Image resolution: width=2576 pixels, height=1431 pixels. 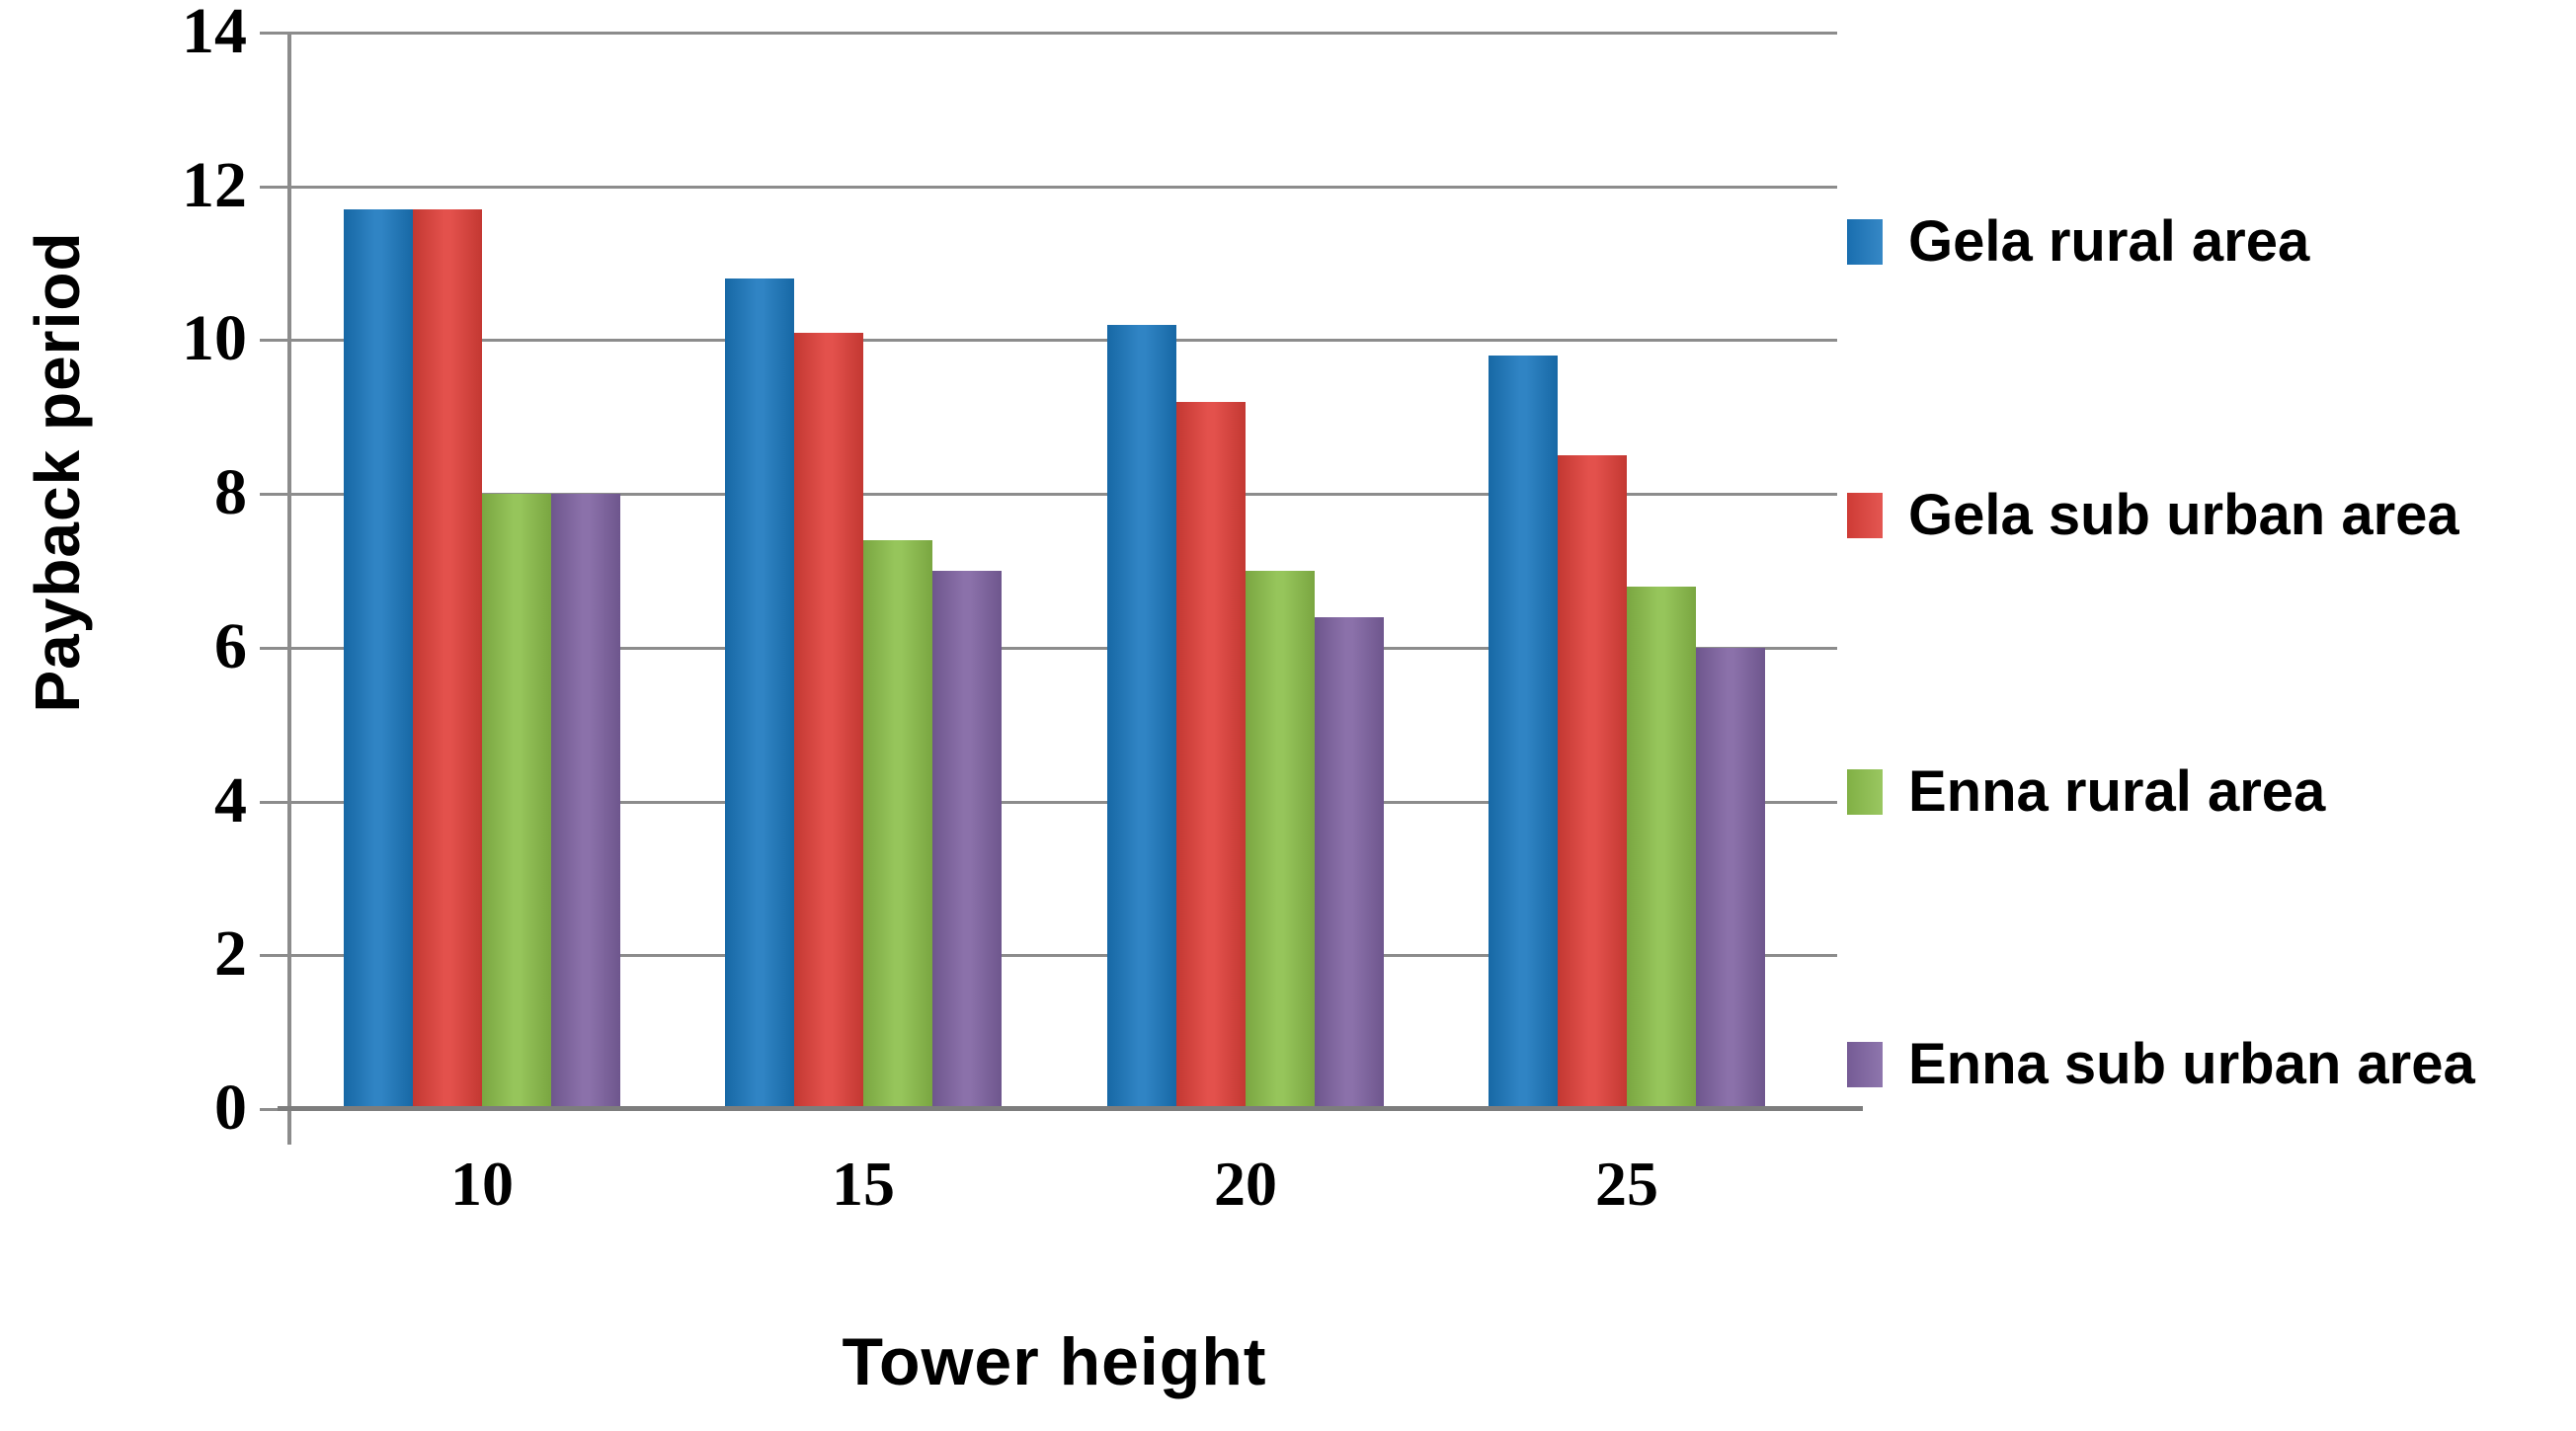 I want to click on legend-label: Gela rural area, so click(x=2109, y=241).